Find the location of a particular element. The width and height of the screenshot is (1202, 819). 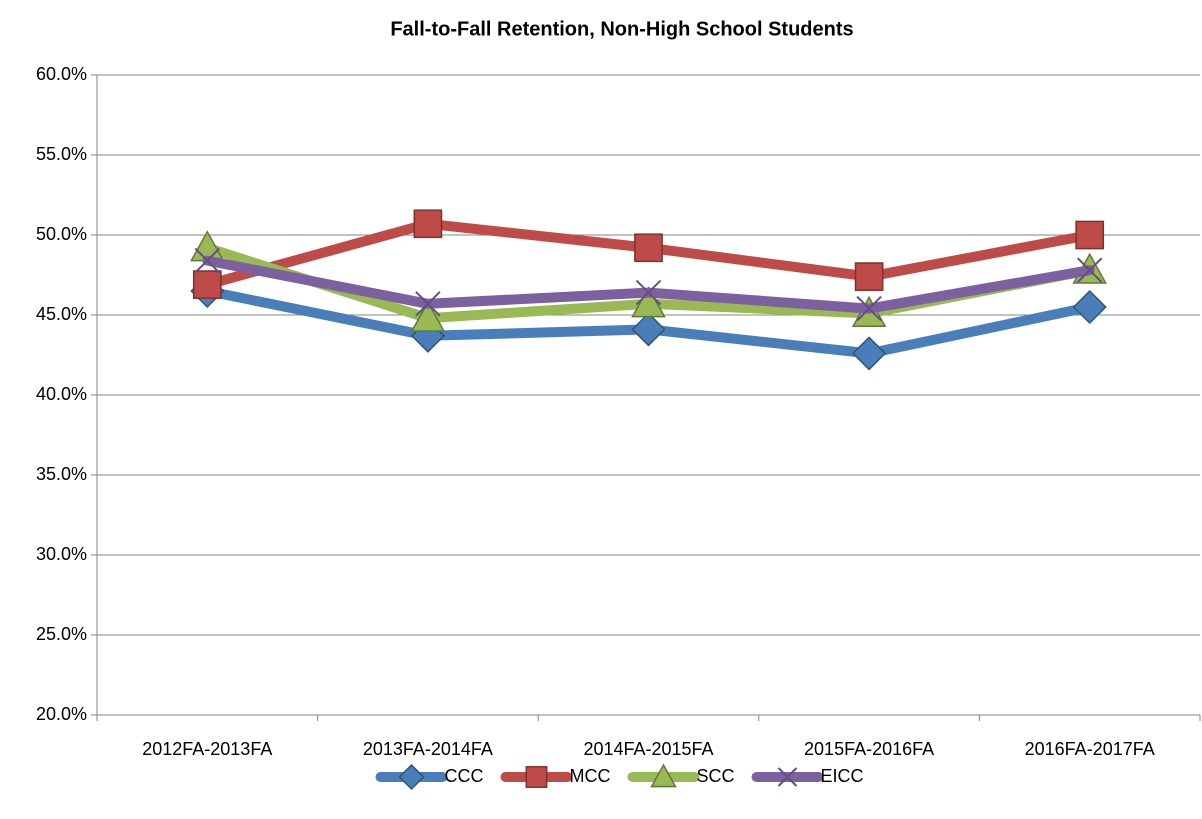

legend-label: EICC is located at coordinates (842, 776).